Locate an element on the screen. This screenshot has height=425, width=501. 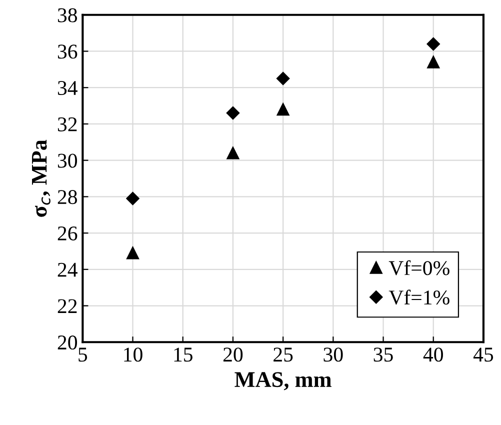
legend-label: Vf=1% is located at coordinates (419, 297).